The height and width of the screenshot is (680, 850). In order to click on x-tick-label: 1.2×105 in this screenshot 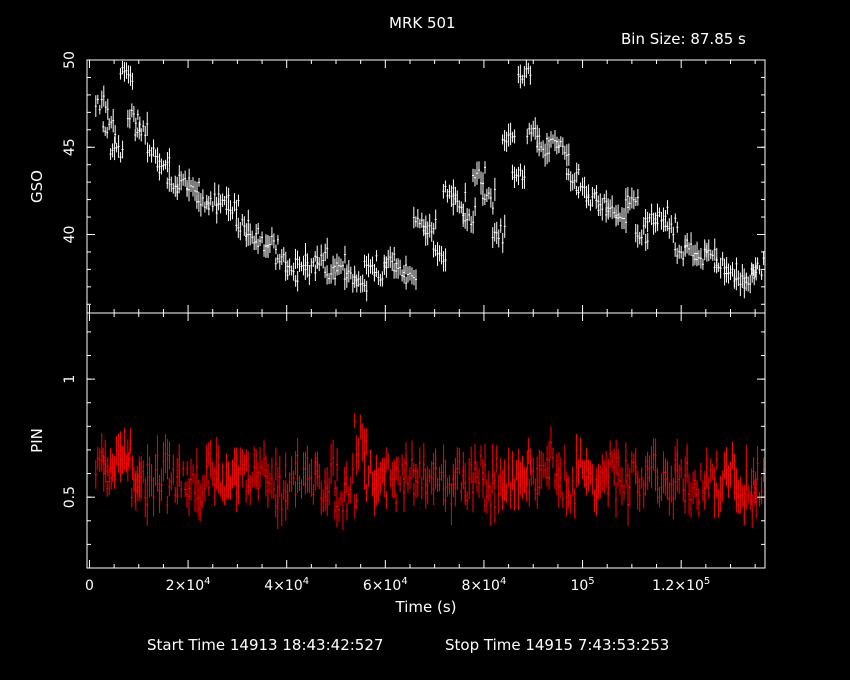, I will do `click(681, 585)`.